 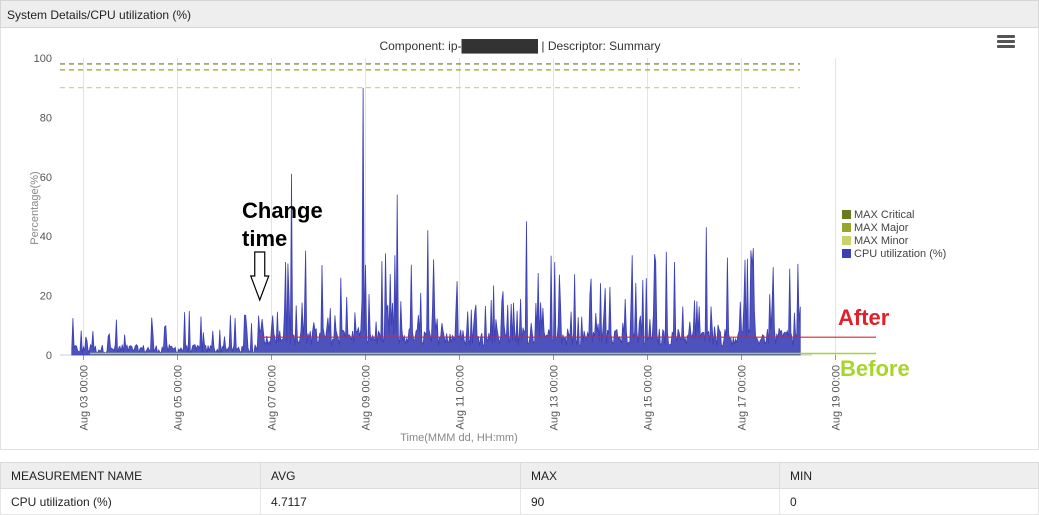 I want to click on y-axis-label: Percentage(%), so click(x=35, y=207).